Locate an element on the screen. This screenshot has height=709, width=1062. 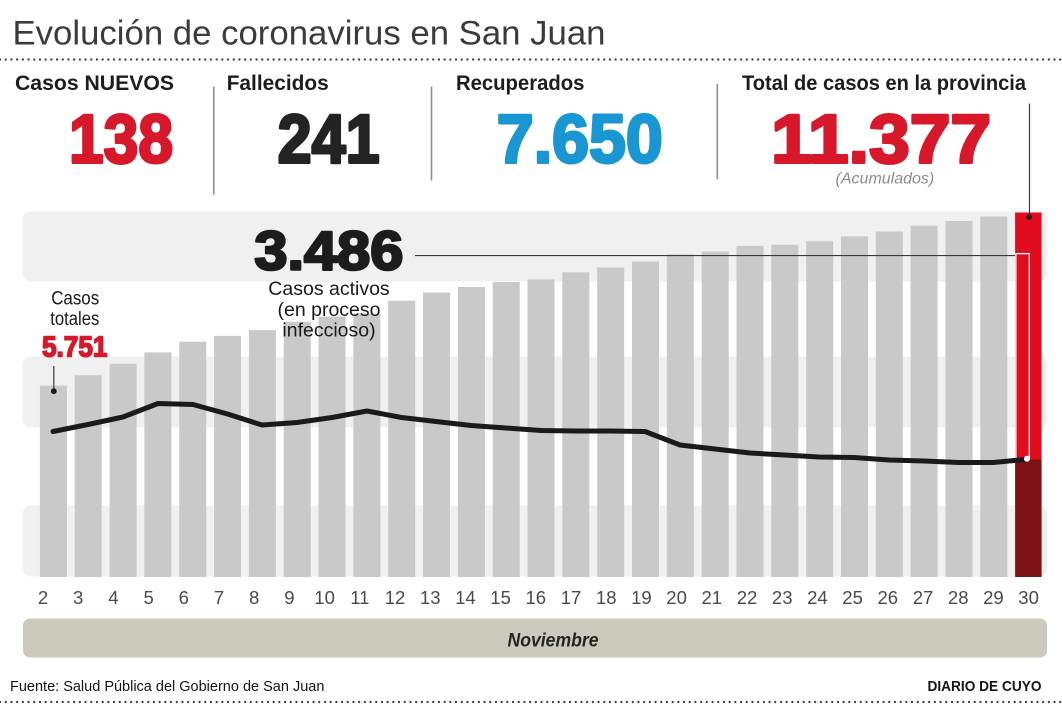
svg-text: 3.486 is located at coordinates (328, 251).